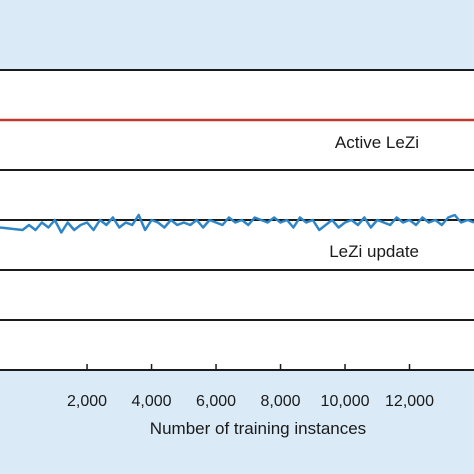 The height and width of the screenshot is (474, 474). What do you see at coordinates (345, 401) in the screenshot?
I see `x-tick-label: 10,000` at bounding box center [345, 401].